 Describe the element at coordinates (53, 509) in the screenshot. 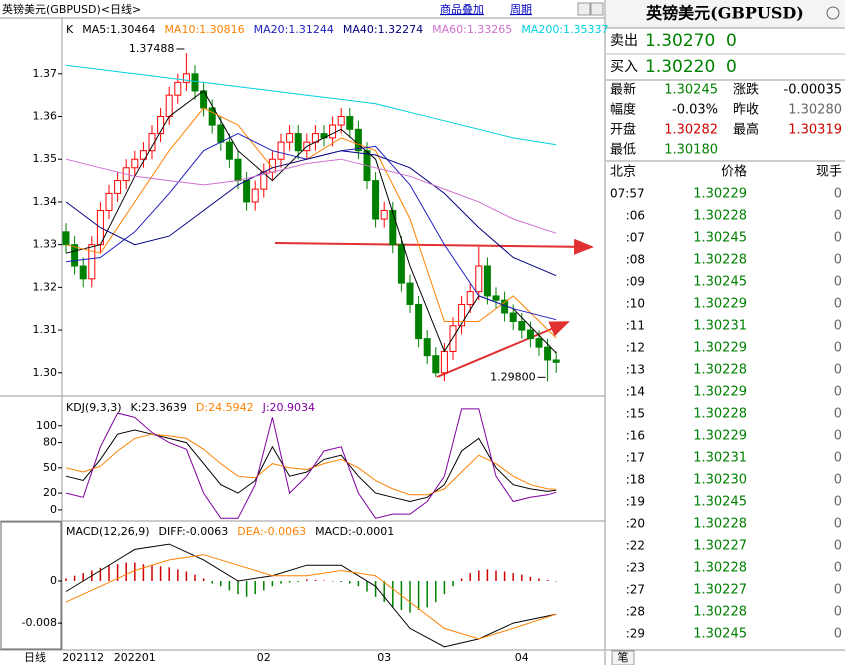

I see `y-tick-label: 0` at that location.